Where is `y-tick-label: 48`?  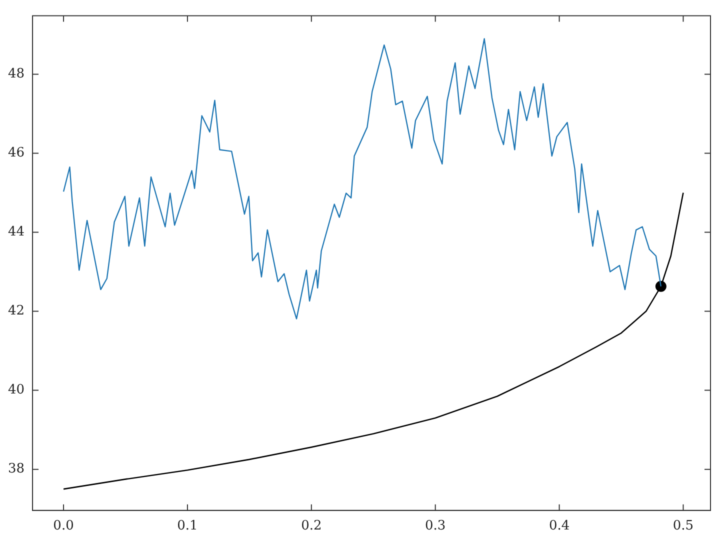
y-tick-label: 48 is located at coordinates (16, 74).